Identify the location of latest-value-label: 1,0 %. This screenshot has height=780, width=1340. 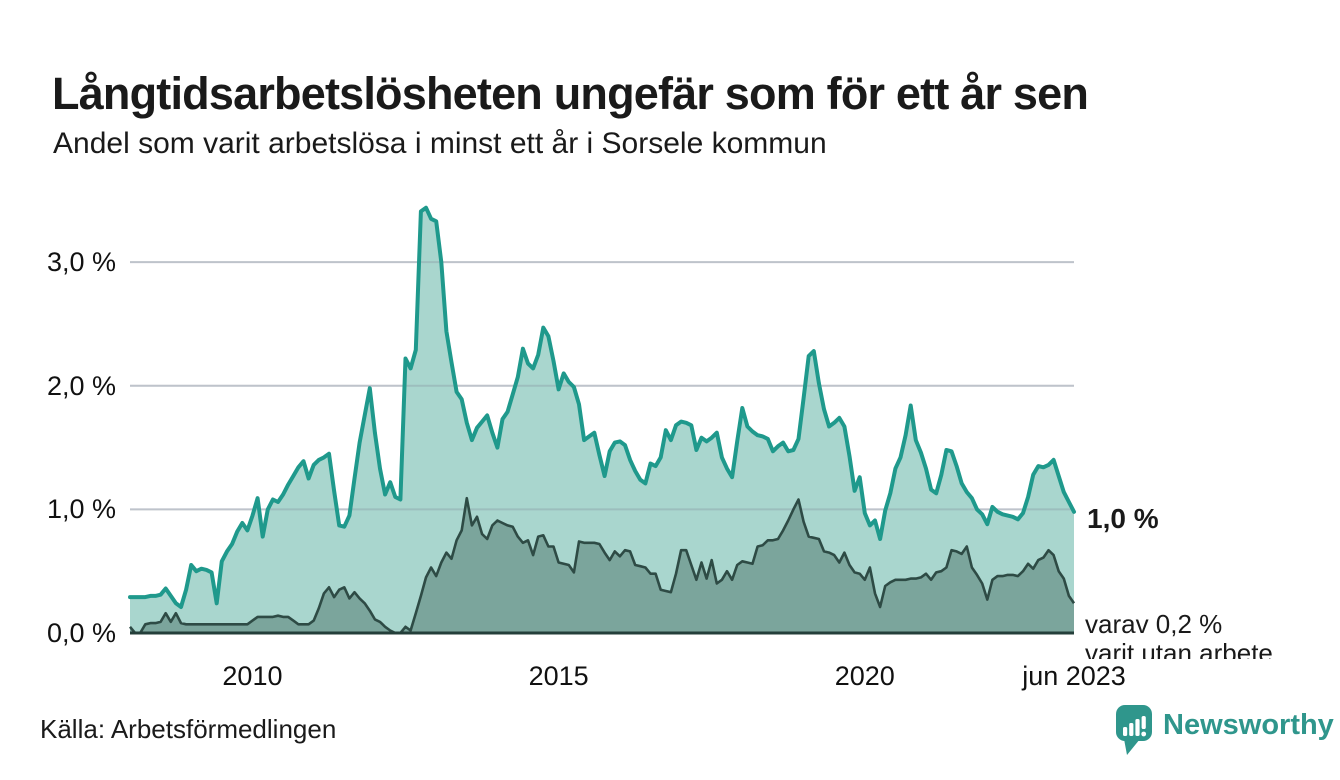
(1123, 518).